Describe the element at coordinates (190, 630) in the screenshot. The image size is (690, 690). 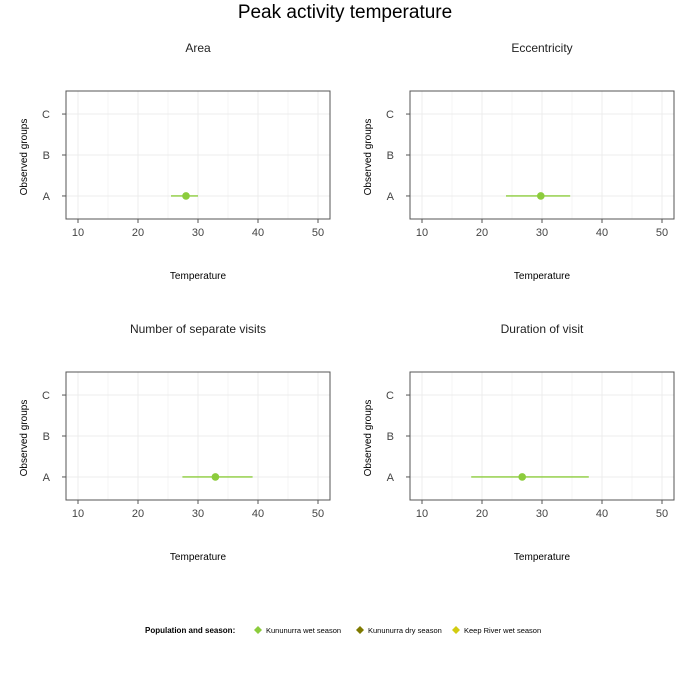
I see `legend-title: Population and season:` at that location.